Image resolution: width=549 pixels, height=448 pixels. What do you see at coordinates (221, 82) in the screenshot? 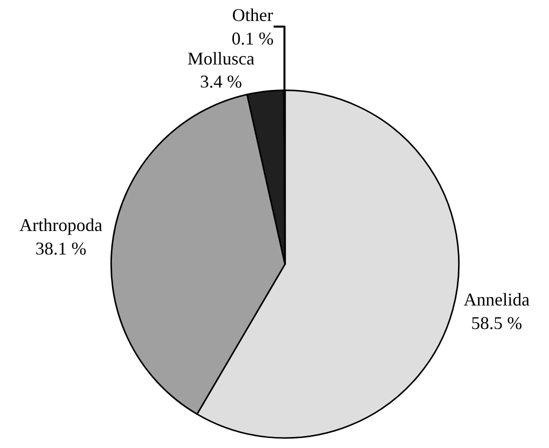
I see `data-label: 3.4 %` at bounding box center [221, 82].